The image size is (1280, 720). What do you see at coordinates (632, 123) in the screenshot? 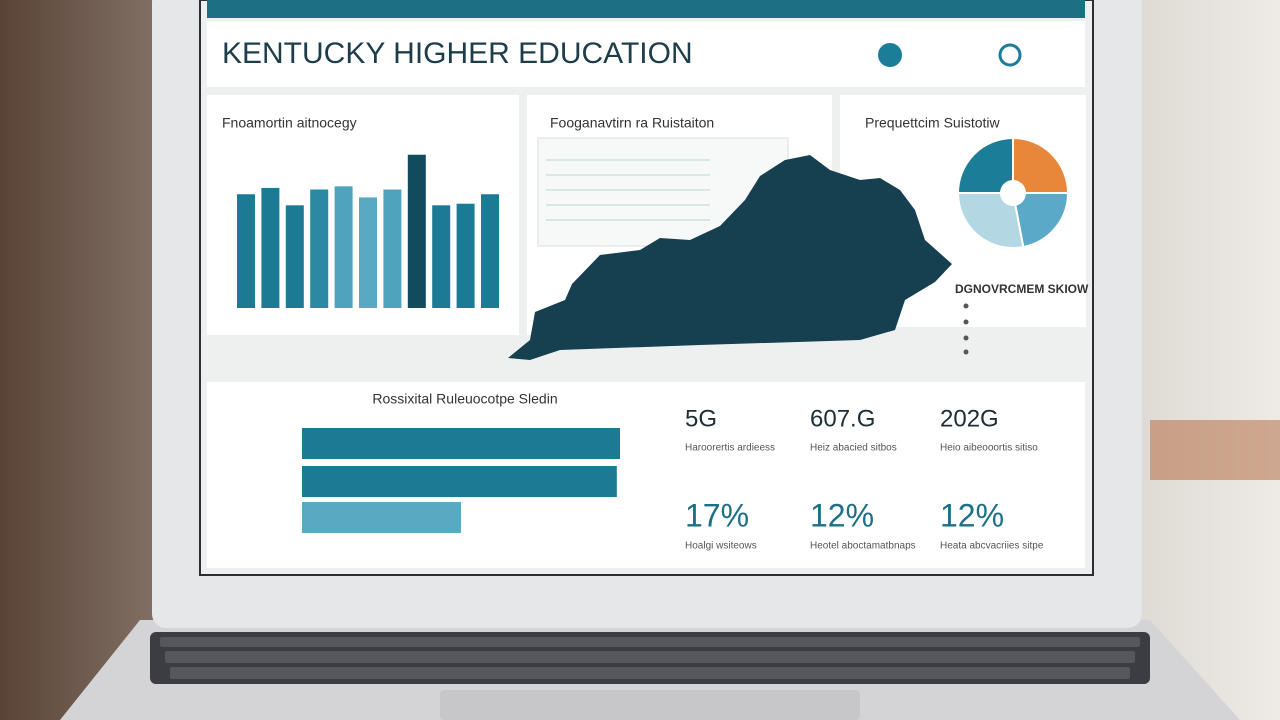
I see `panel-title: Fooganavtirn ra Ruistaiton` at bounding box center [632, 123].